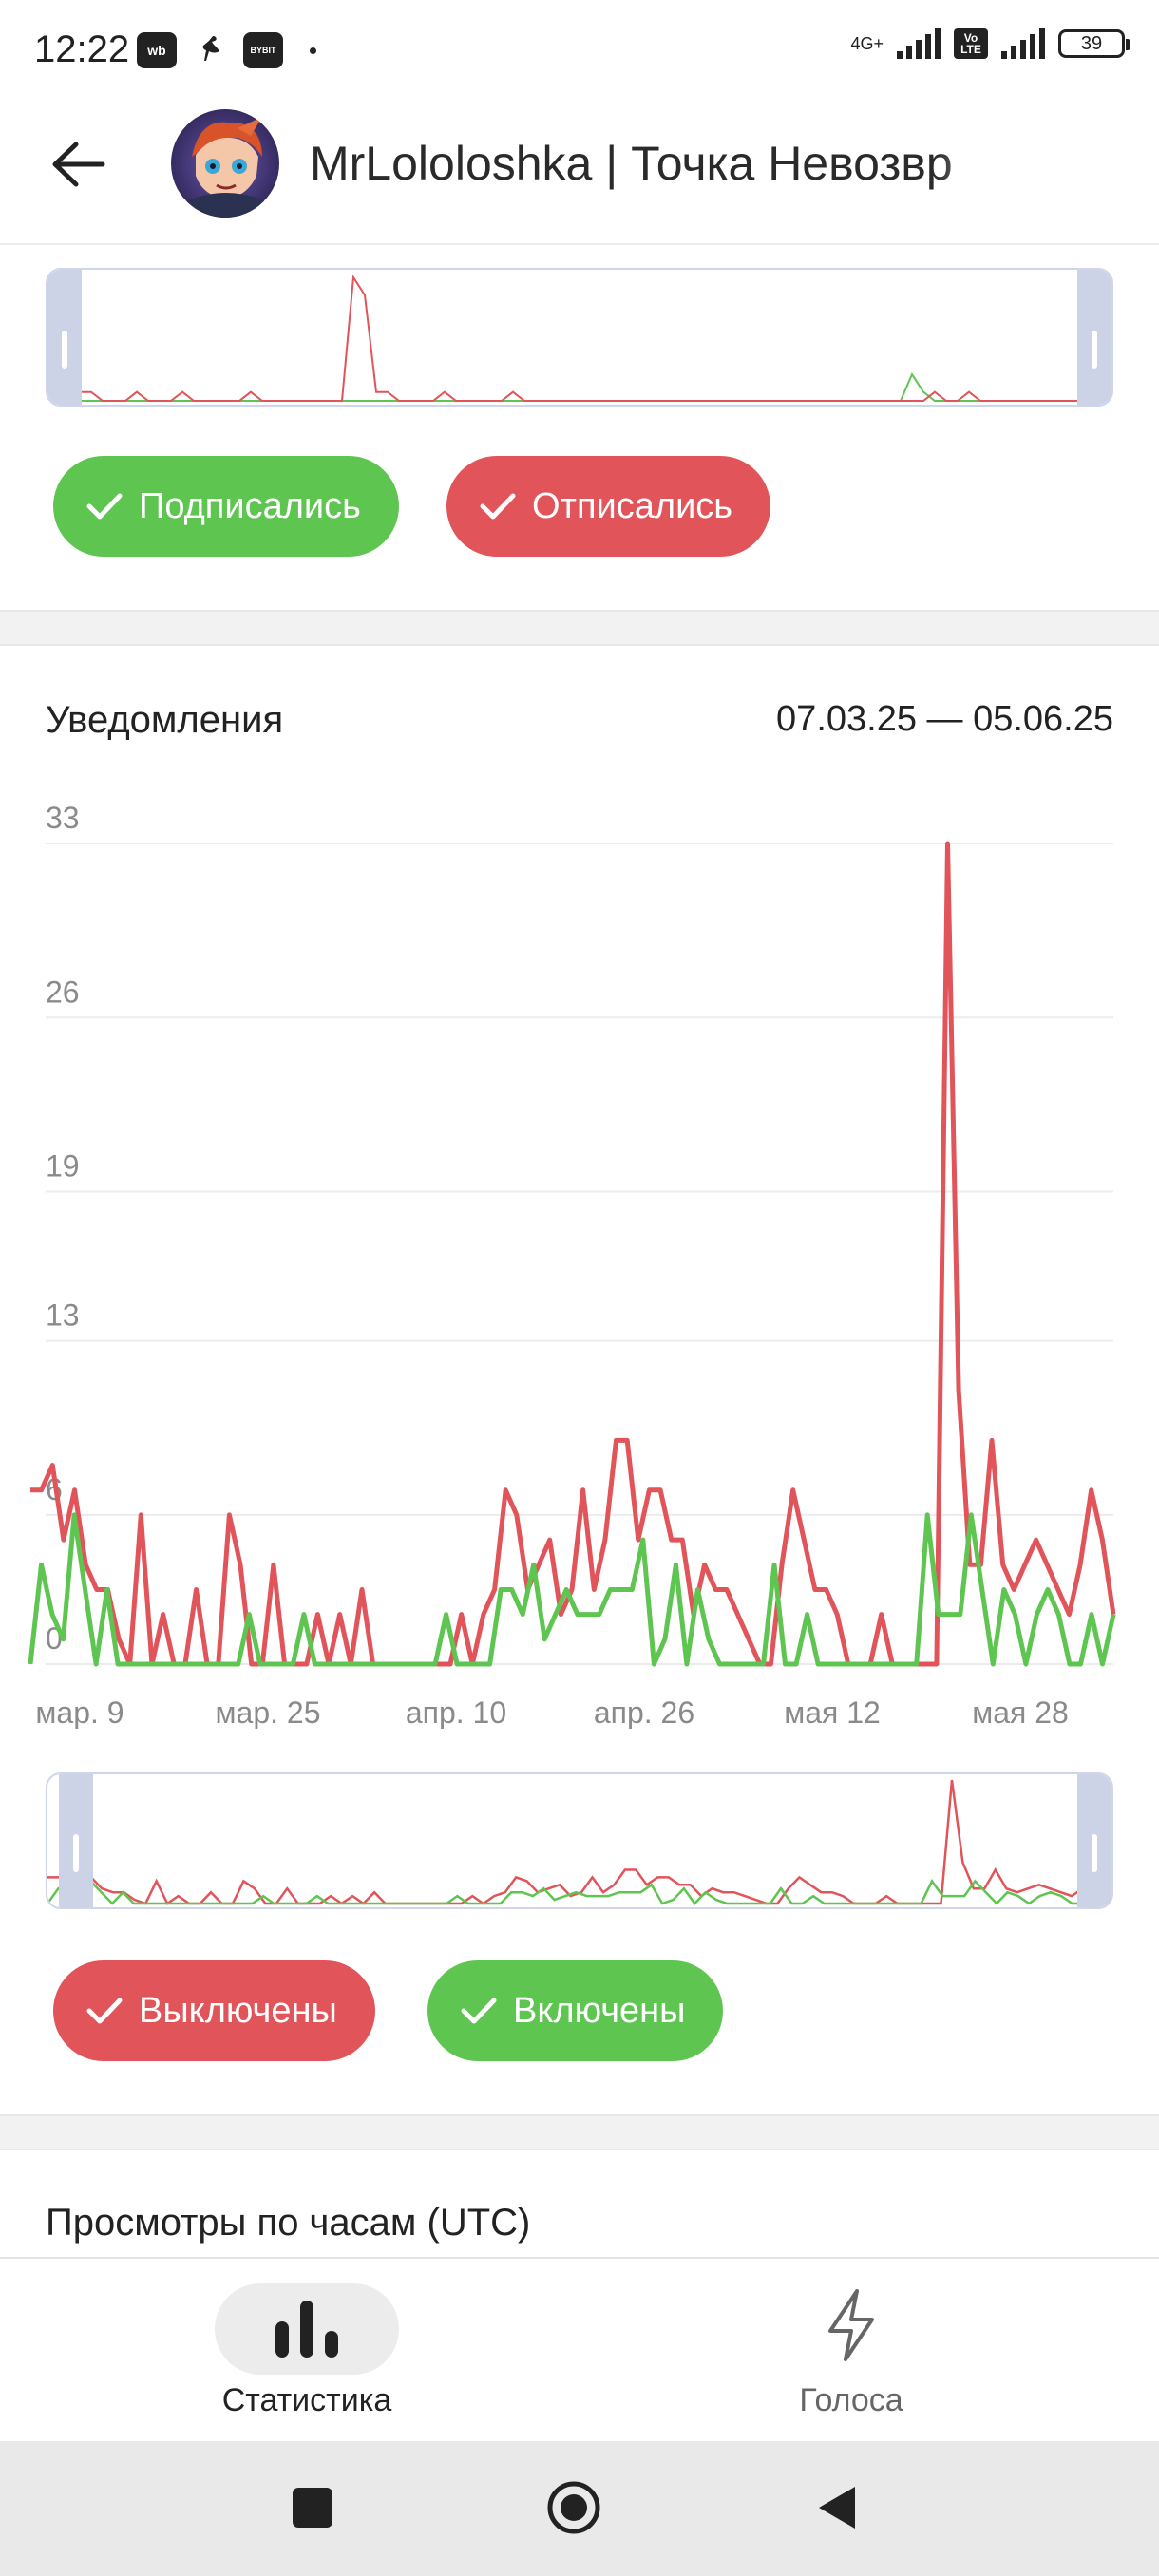  What do you see at coordinates (77, 164) in the screenshot?
I see `back-arrow-icon` at bounding box center [77, 164].